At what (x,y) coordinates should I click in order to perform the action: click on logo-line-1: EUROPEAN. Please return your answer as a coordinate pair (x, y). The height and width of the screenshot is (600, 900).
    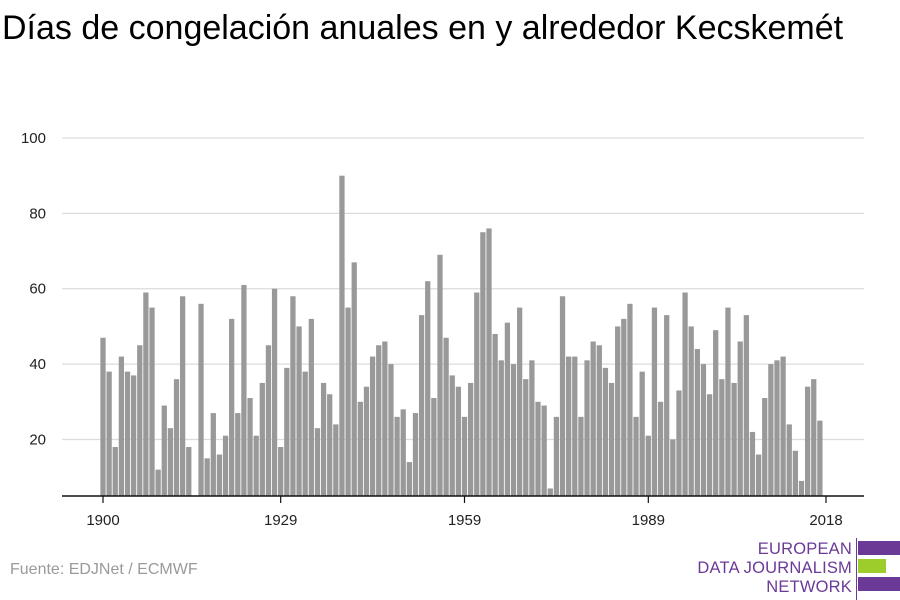
    Looking at the image, I should click on (804, 549).